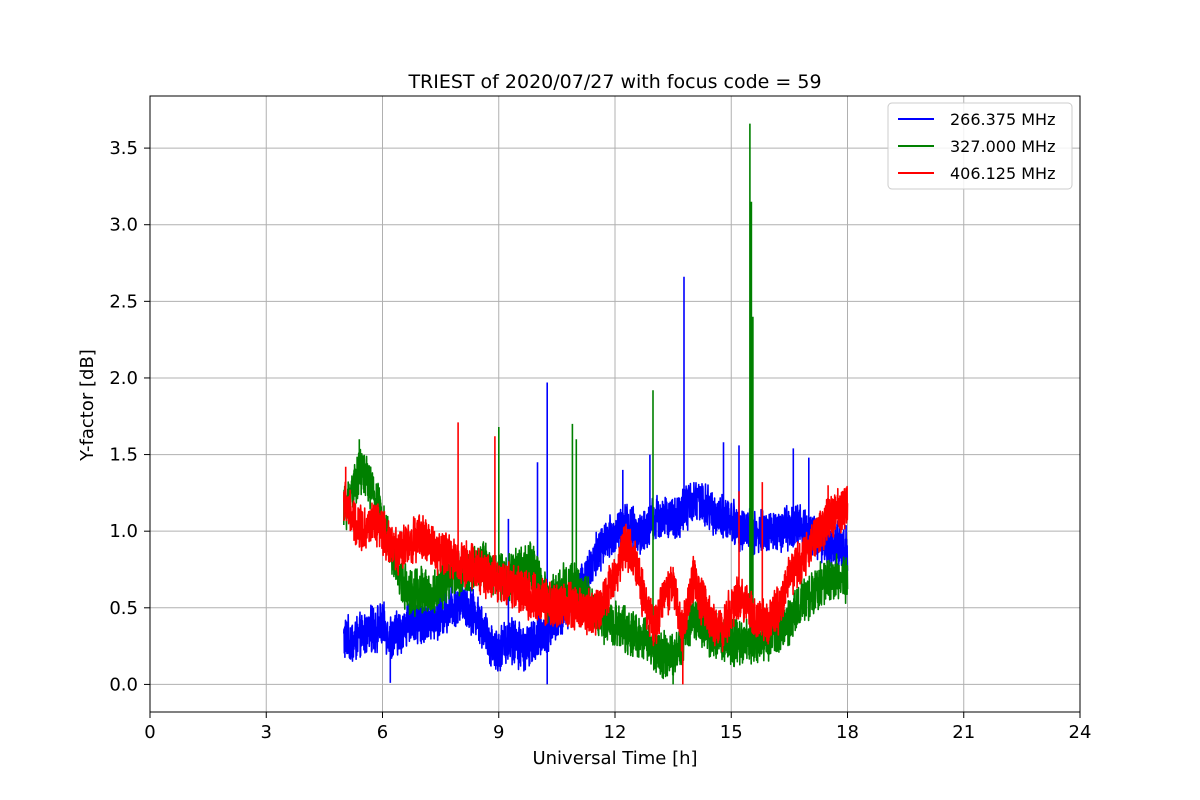 Image resolution: width=1200 pixels, height=800 pixels. Describe the element at coordinates (596, 553) in the screenshot. I see `series-line` at that location.